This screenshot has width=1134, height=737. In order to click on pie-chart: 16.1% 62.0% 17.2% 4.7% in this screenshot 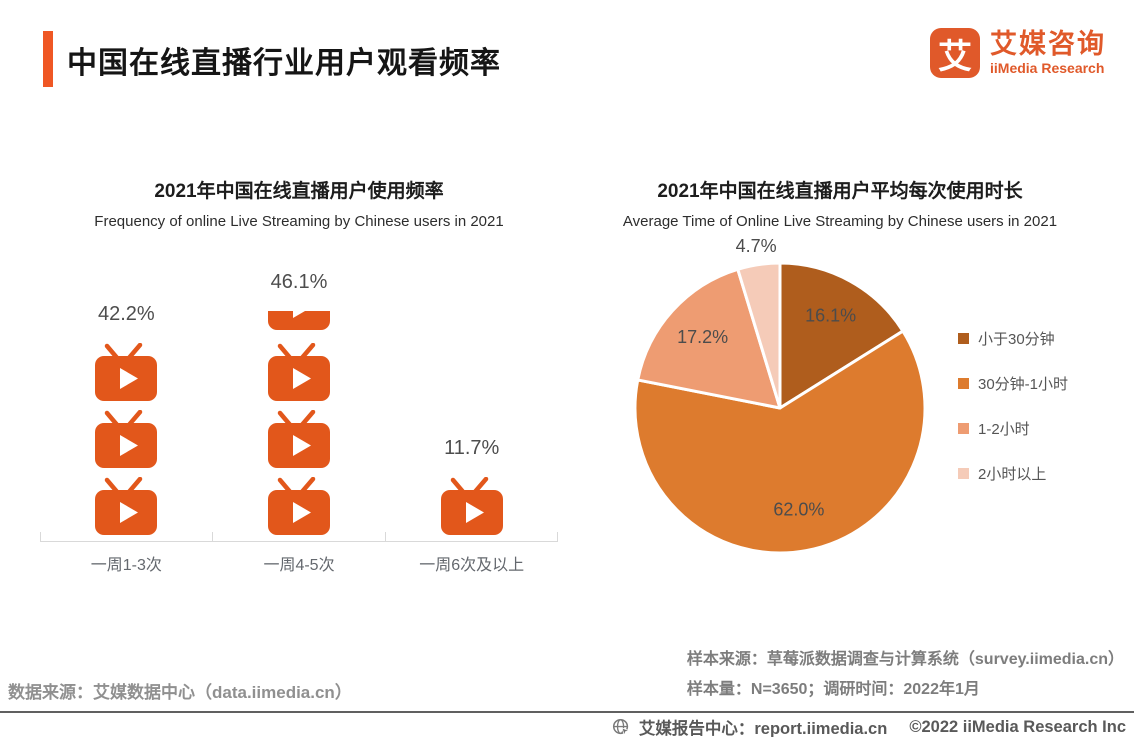, I will do `click(780, 396)`.